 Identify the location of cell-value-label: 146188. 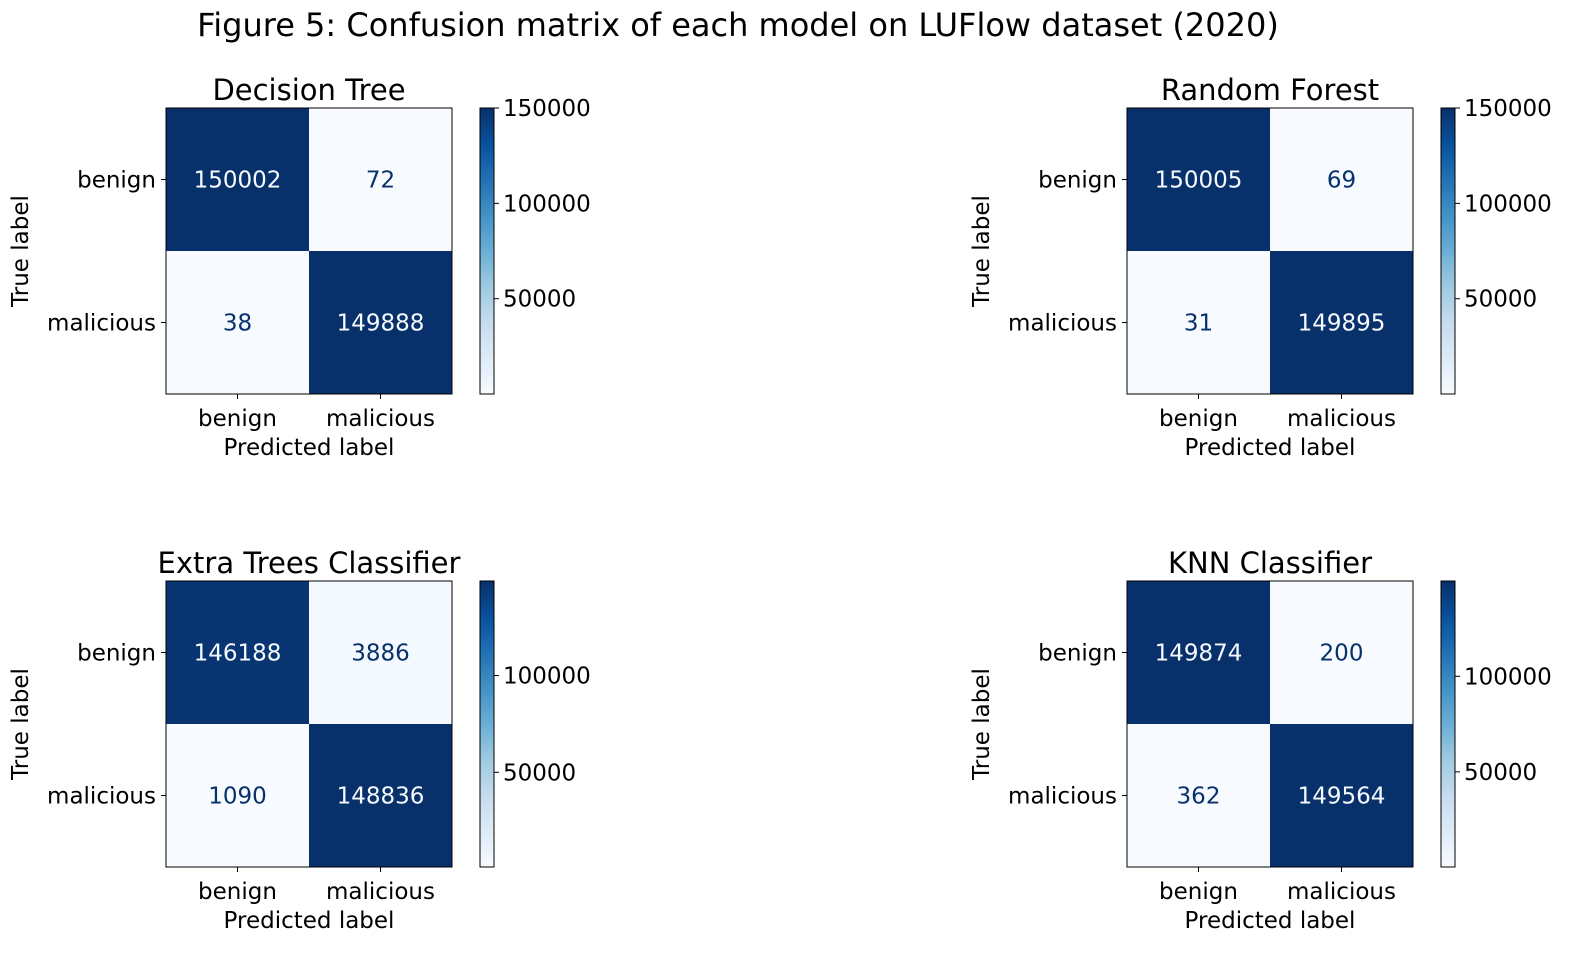
(238, 654).